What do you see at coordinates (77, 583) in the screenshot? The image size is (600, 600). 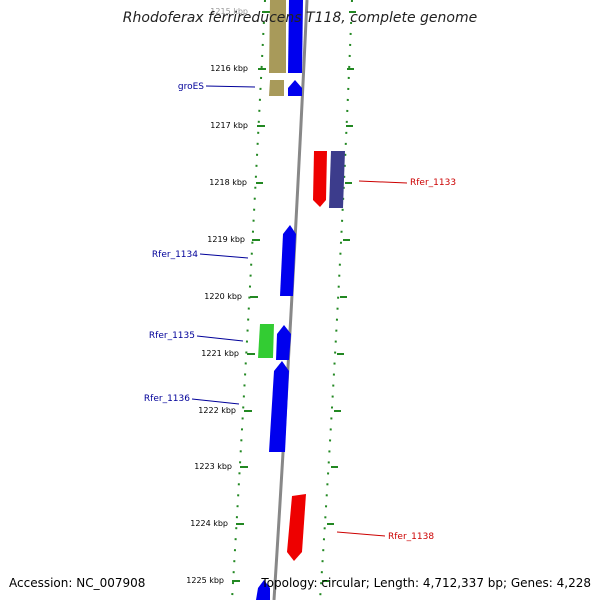 I see `accession-text: Accession: NC_007908` at bounding box center [77, 583].